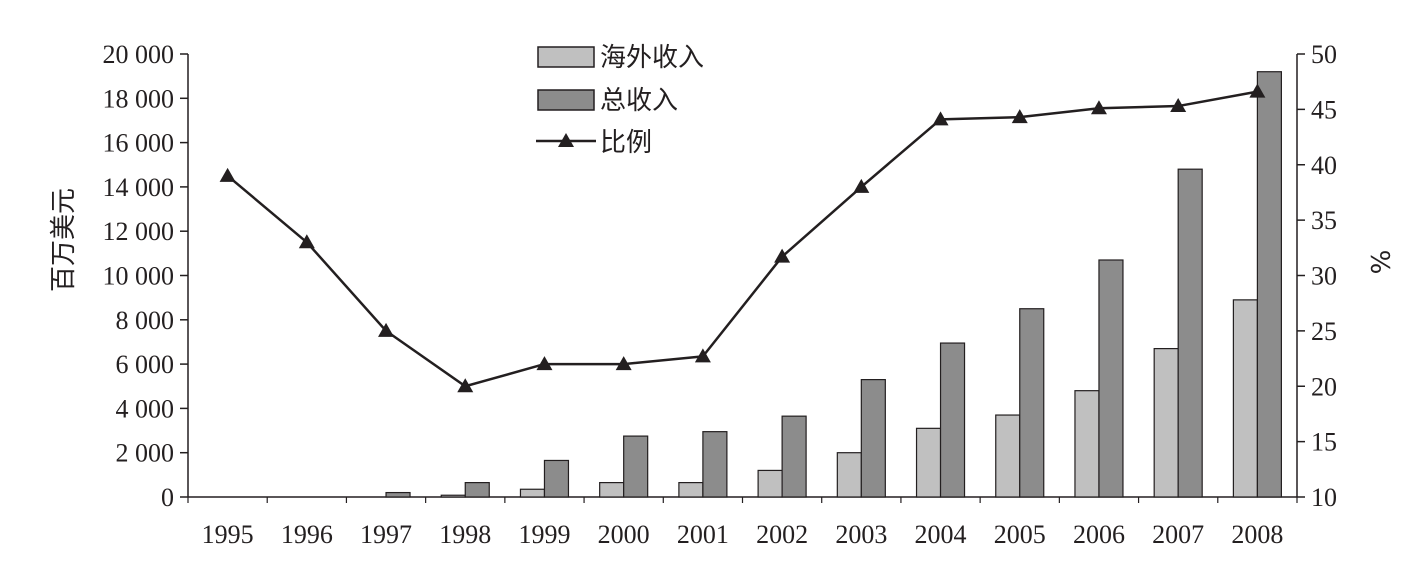 This screenshot has width=1427, height=577. I want to click on legend-label-total: 总收入, so click(639, 101).